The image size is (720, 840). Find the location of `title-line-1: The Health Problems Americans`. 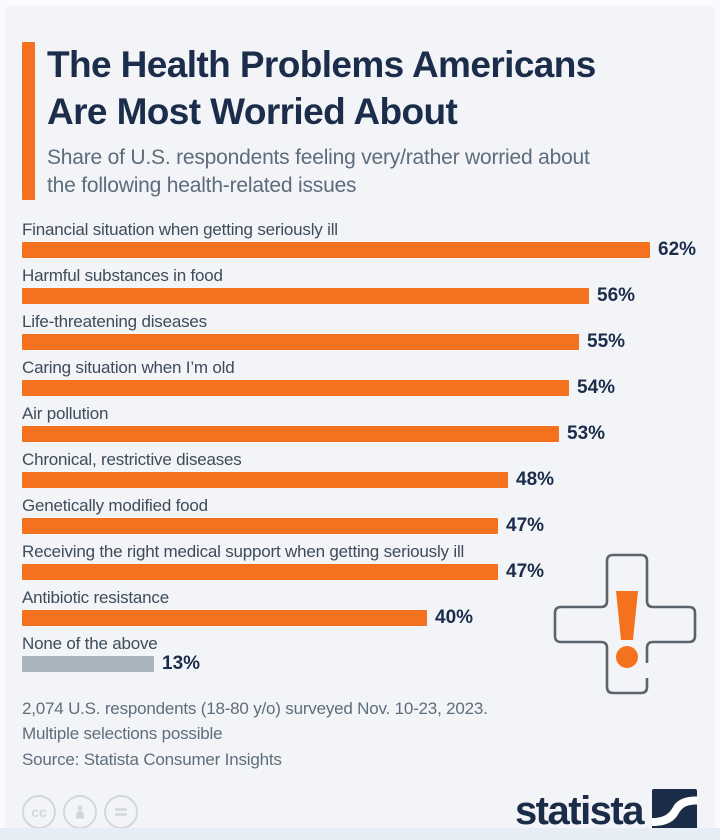

title-line-1: The Health Problems Americans is located at coordinates (321, 64).